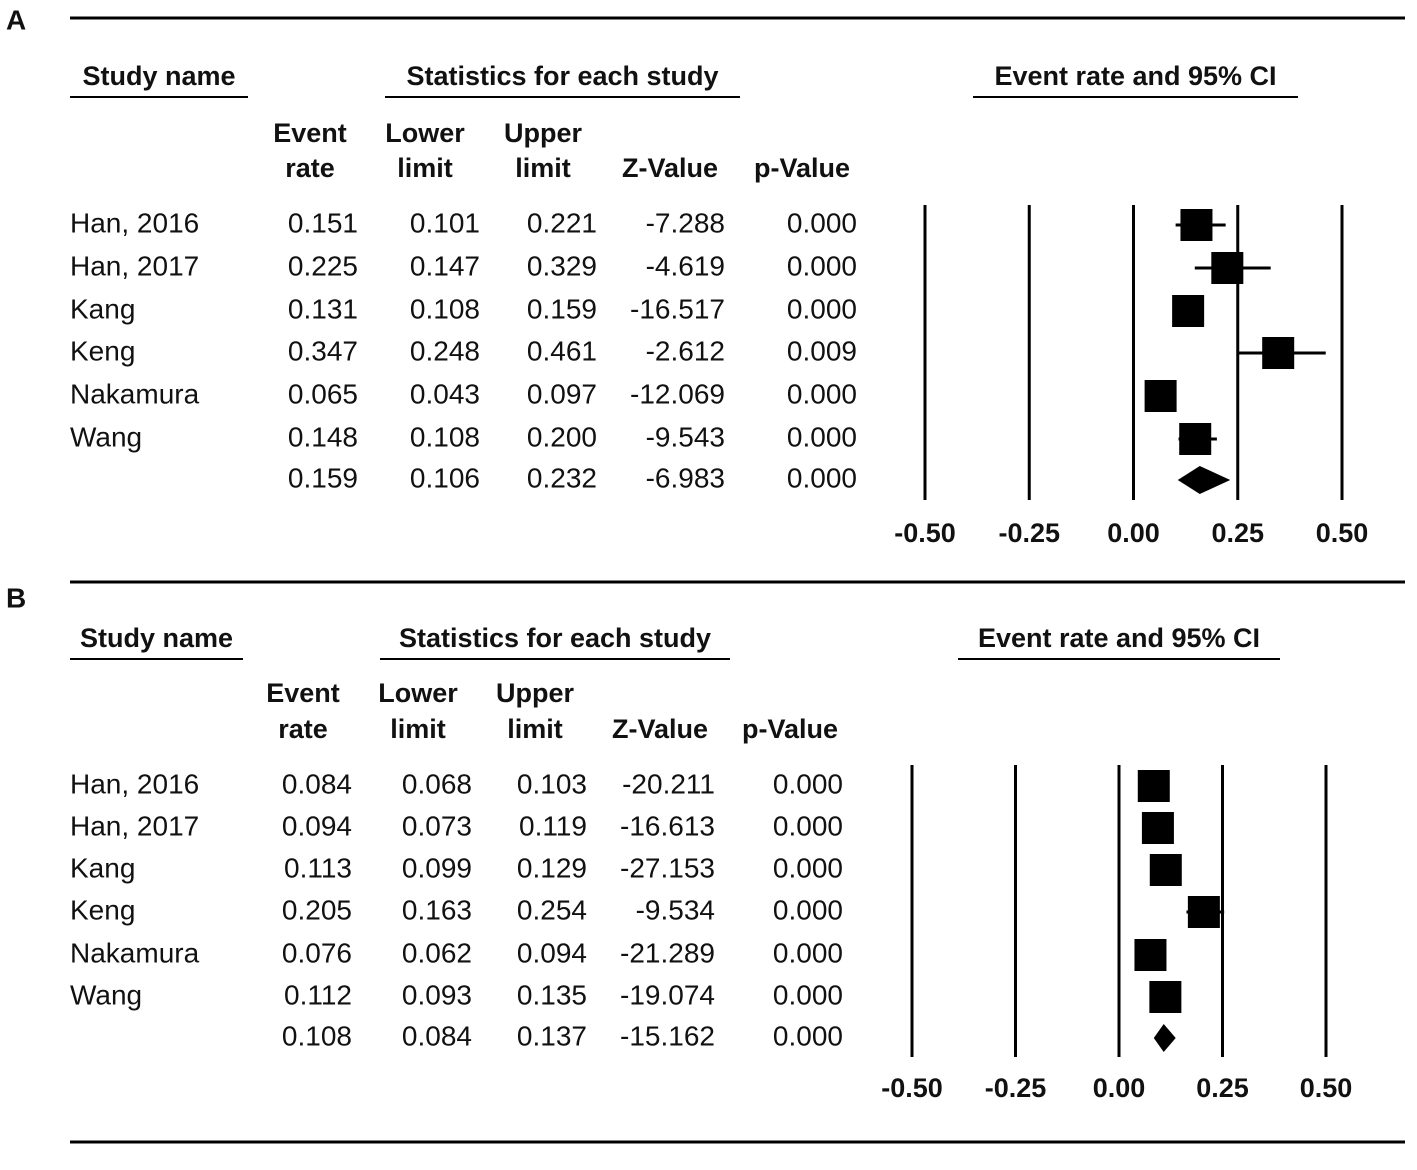 The height and width of the screenshot is (1170, 1417). Describe the element at coordinates (552, 783) in the screenshot. I see `upper-limit: 0.103` at that location.